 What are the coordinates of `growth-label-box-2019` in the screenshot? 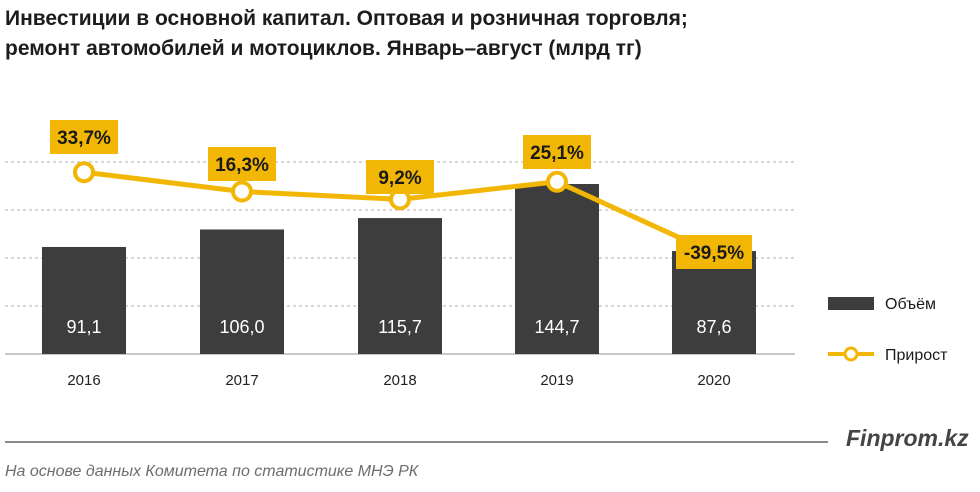 It's located at (557, 152).